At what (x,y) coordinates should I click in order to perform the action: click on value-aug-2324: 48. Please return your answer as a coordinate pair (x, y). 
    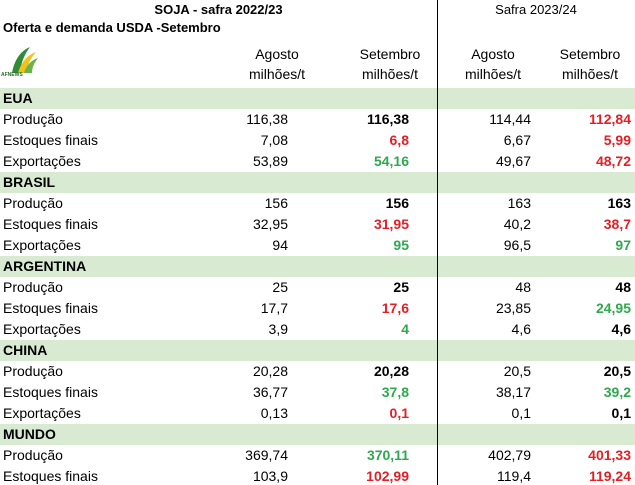
    Looking at the image, I should click on (523, 287).